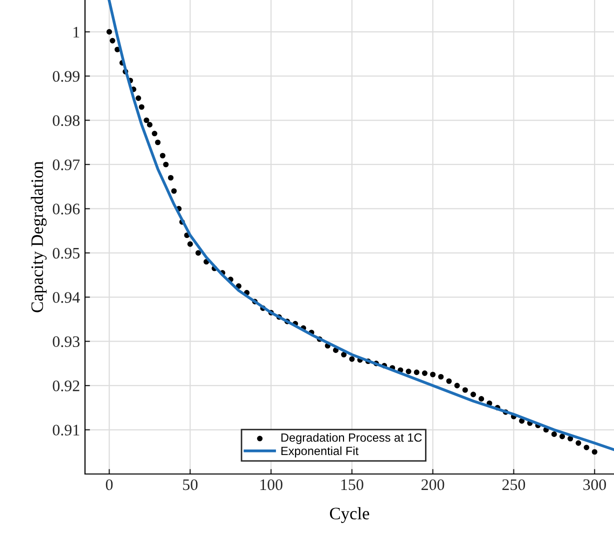 This screenshot has height=535, width=614. Describe the element at coordinates (66, 342) in the screenshot. I see `y-tick-label: 0.93` at that location.